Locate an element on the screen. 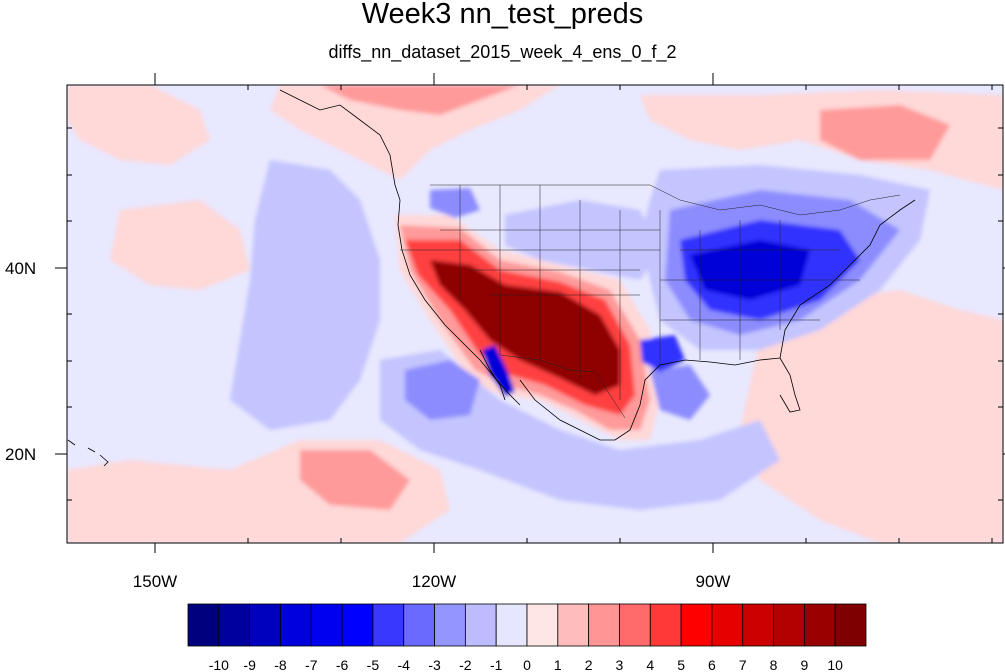 The image size is (1005, 672). colorbar-label: 8 is located at coordinates (774, 664).